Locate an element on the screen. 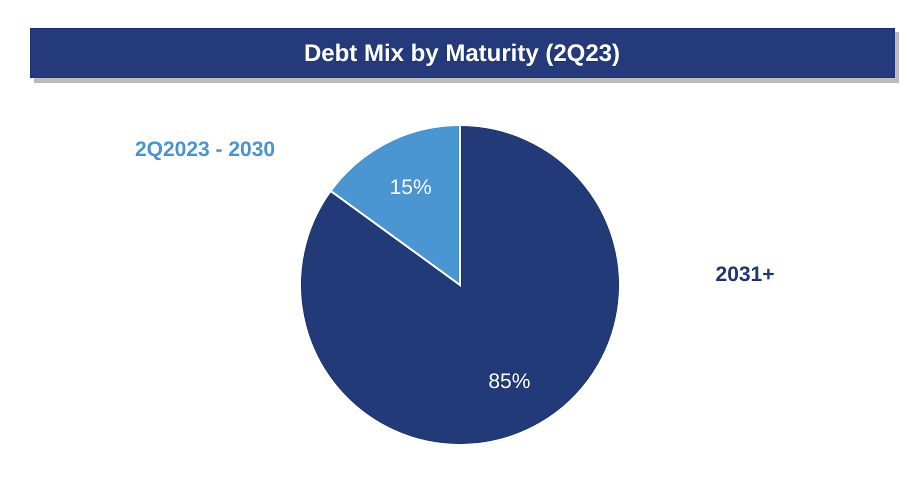 Image resolution: width=908 pixels, height=488 pixels. chart-title: Debt Mix by Maturity (2Q23) is located at coordinates (462, 53).